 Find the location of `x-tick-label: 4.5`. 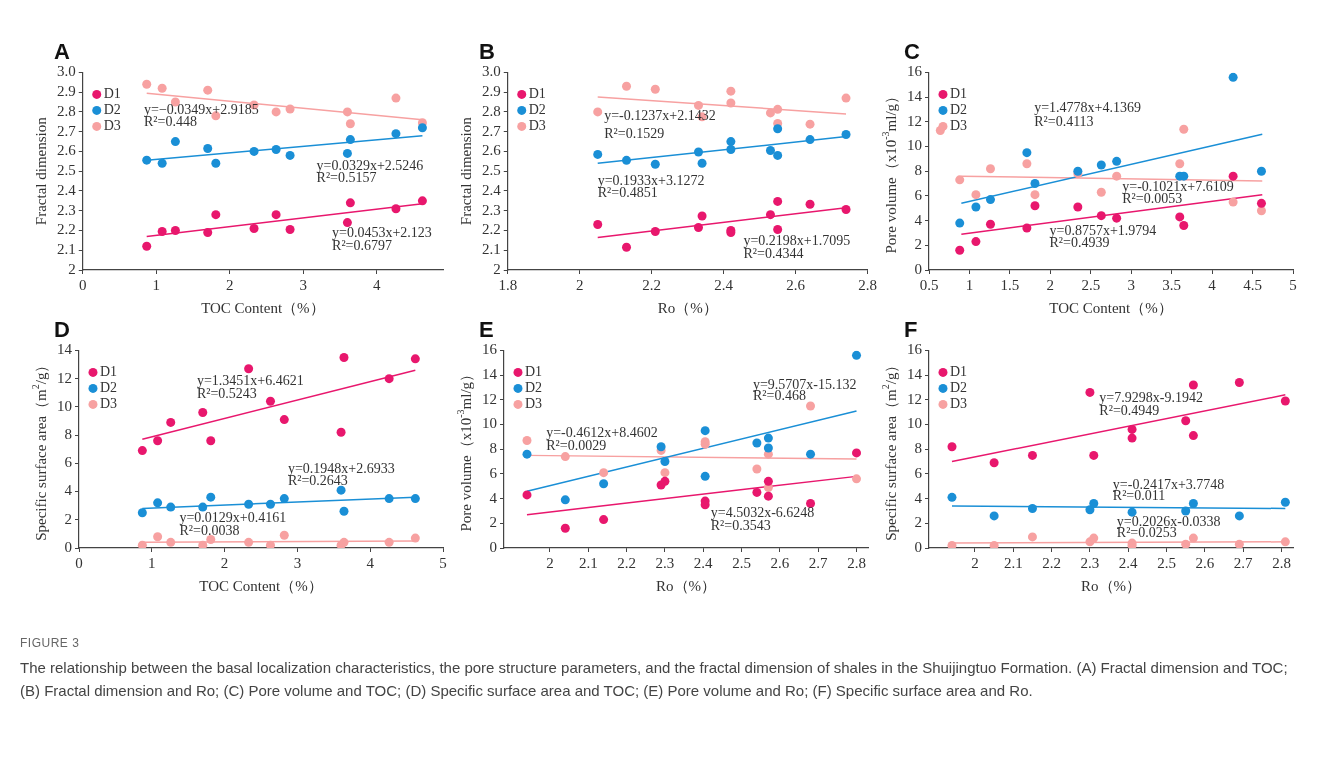

x-tick-label: 4.5 is located at coordinates (1252, 284).